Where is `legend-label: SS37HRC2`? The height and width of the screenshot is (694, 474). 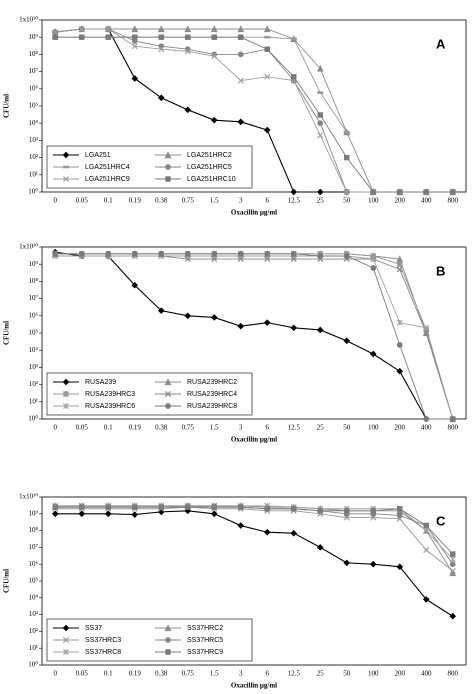 legend-label: SS37HRC2 is located at coordinates (205, 628).